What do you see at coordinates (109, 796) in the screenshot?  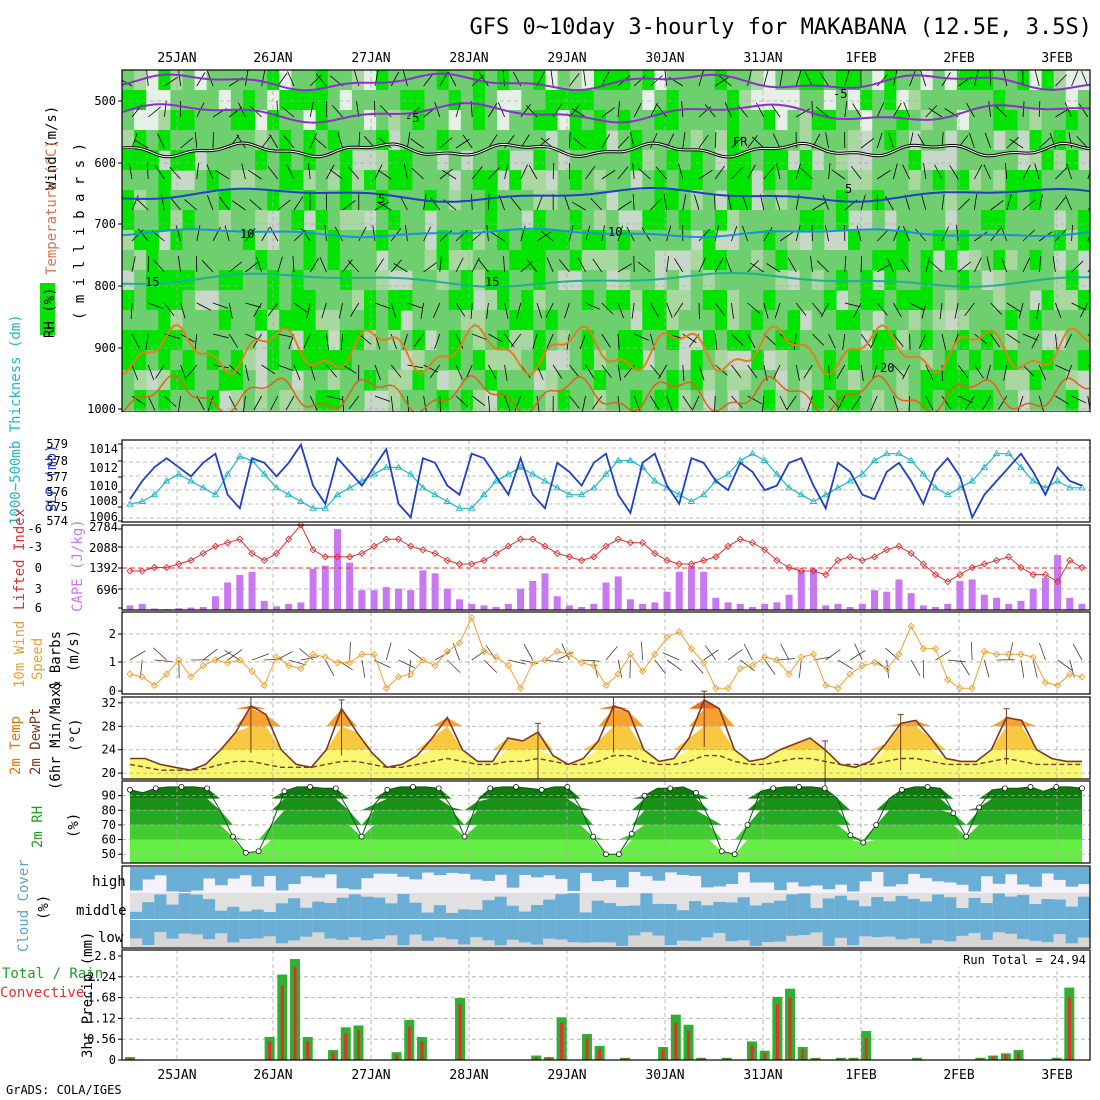 I see `tick-label: 90` at bounding box center [109, 796].